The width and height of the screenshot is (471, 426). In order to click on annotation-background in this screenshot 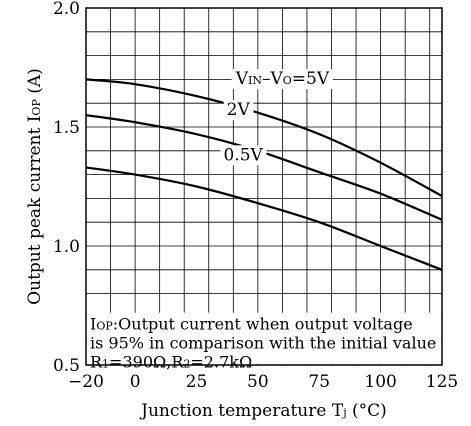, I will do `click(264, 338)`.